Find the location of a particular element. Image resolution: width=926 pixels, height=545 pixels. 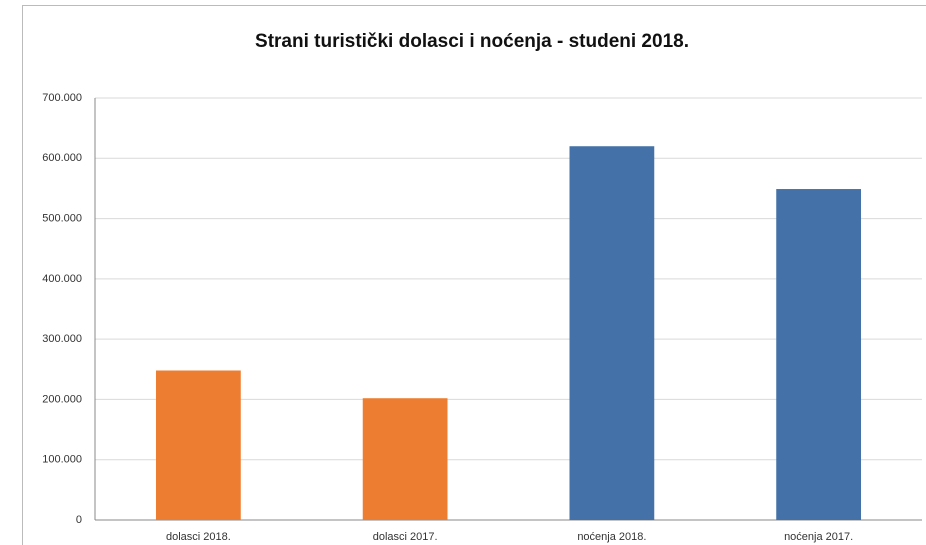

y-tick-label: 500.000 is located at coordinates (62, 218).